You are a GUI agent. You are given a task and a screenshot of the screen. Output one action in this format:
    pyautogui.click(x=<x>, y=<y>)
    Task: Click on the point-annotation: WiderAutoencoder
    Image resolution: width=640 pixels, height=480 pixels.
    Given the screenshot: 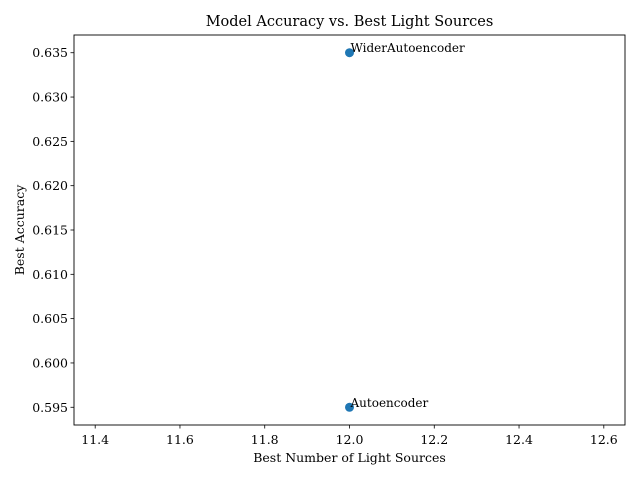 What is the action you would take?
    pyautogui.click(x=408, y=48)
    